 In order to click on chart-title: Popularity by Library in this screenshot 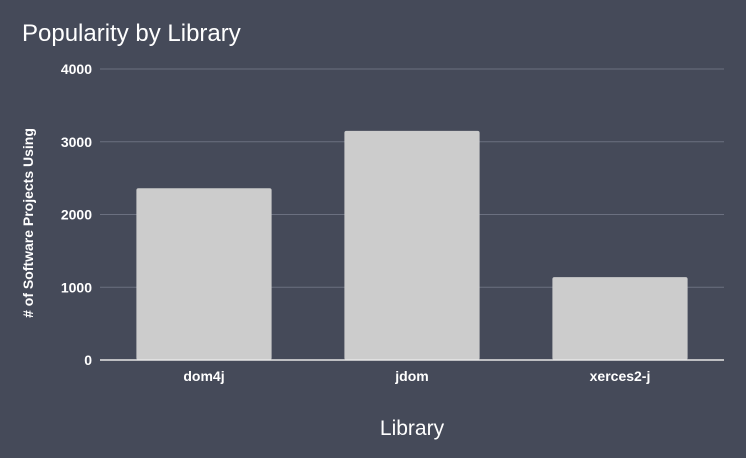, I will do `click(131, 33)`.